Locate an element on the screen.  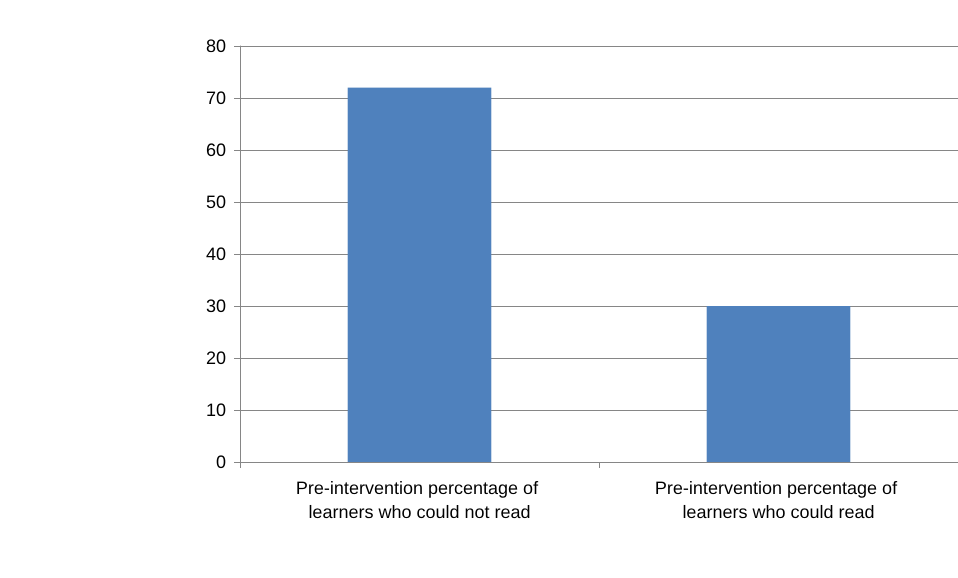
y-tick-label: 20 is located at coordinates (216, 358).